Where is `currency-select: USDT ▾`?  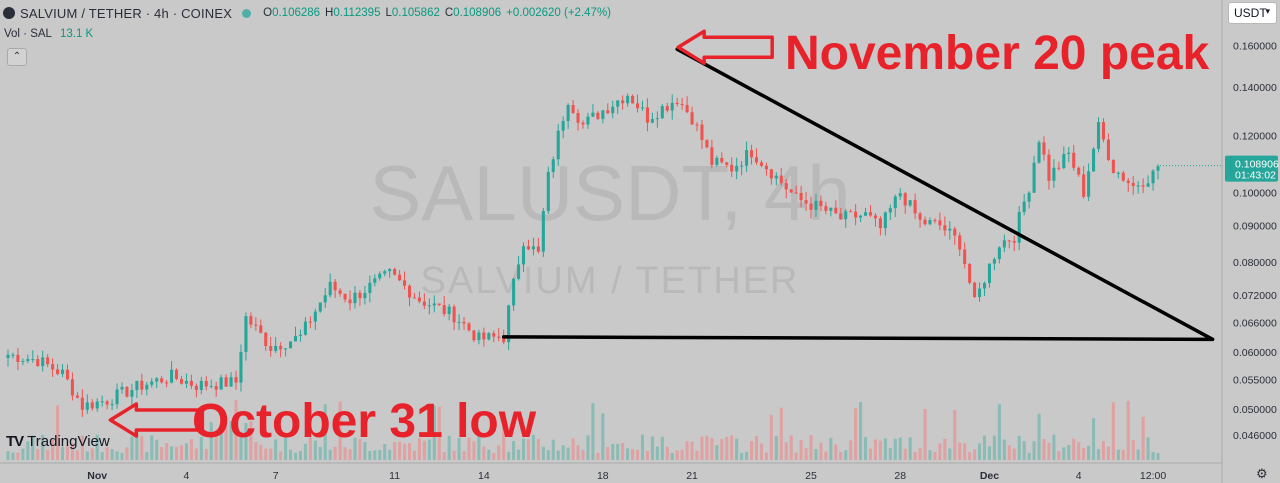 currency-select: USDT ▾ is located at coordinates (1252, 13).